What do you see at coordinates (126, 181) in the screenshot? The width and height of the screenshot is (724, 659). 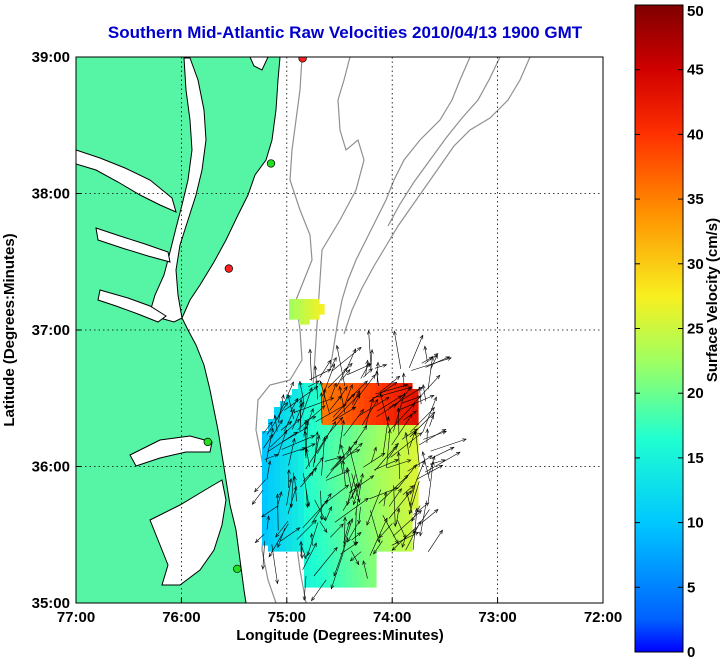 I see `potomac-river` at bounding box center [126, 181].